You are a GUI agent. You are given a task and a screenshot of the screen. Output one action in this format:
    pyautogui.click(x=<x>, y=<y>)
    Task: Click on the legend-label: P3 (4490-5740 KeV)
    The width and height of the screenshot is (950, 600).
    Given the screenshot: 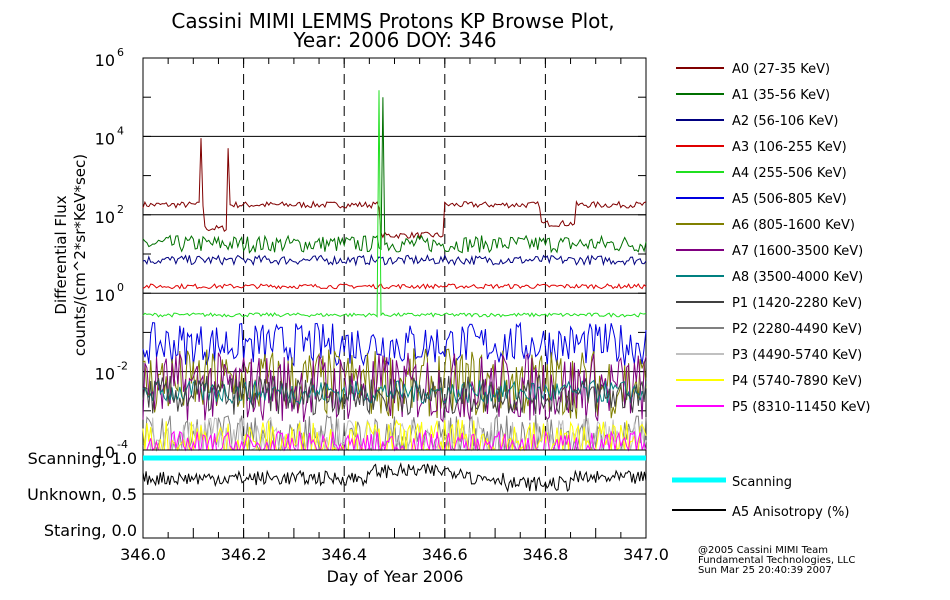 What is the action you would take?
    pyautogui.click(x=797, y=355)
    